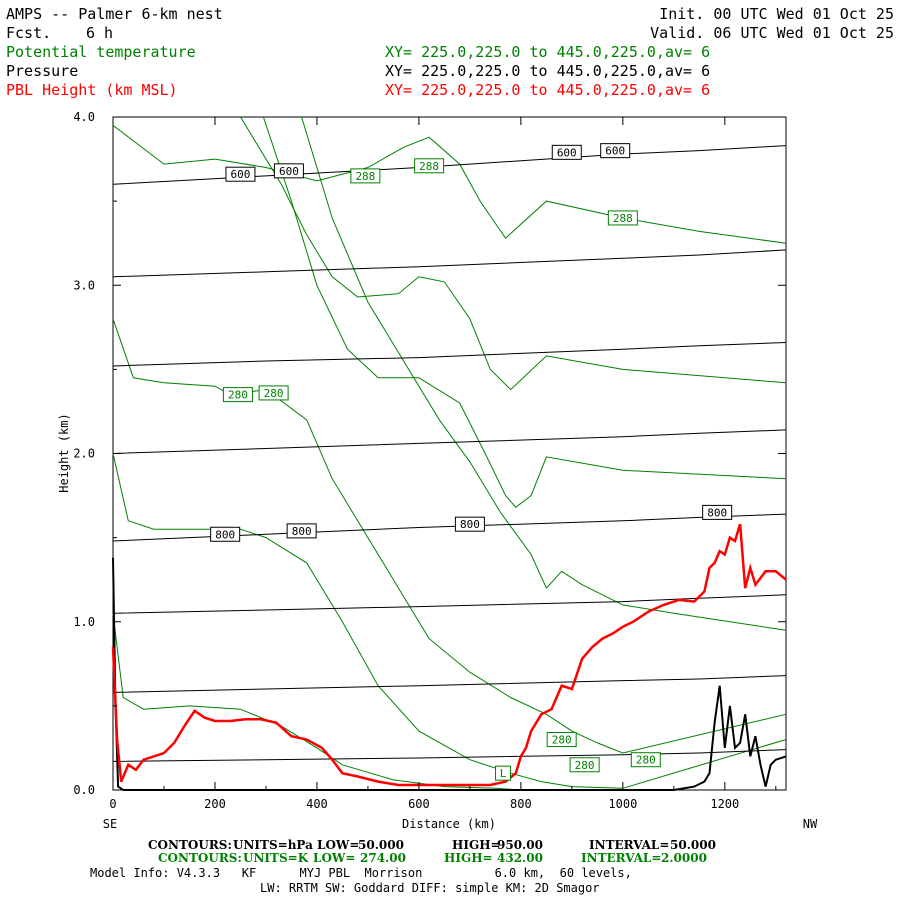 The height and width of the screenshot is (900, 900). I want to click on footer-t-interval-val: 2.0000, so click(684, 858).